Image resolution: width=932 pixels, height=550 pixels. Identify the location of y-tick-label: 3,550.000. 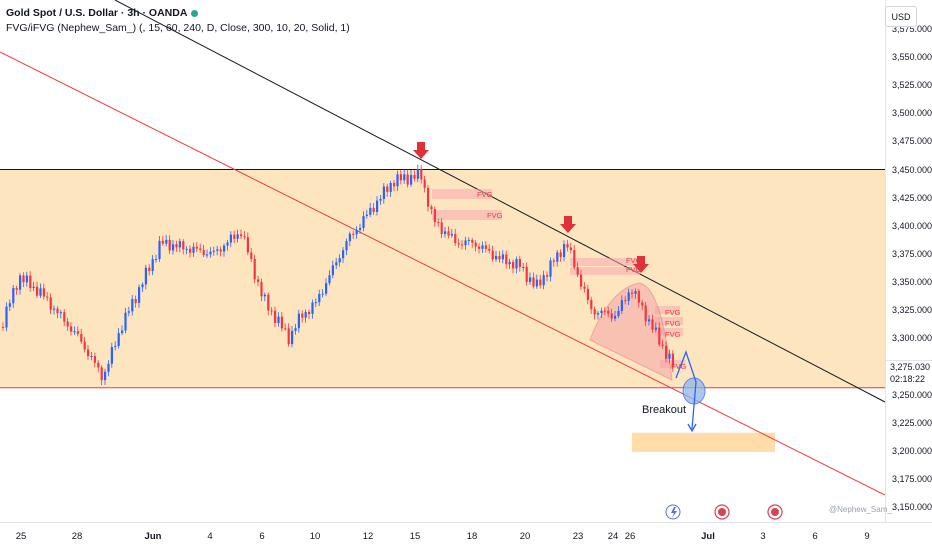
(912, 57).